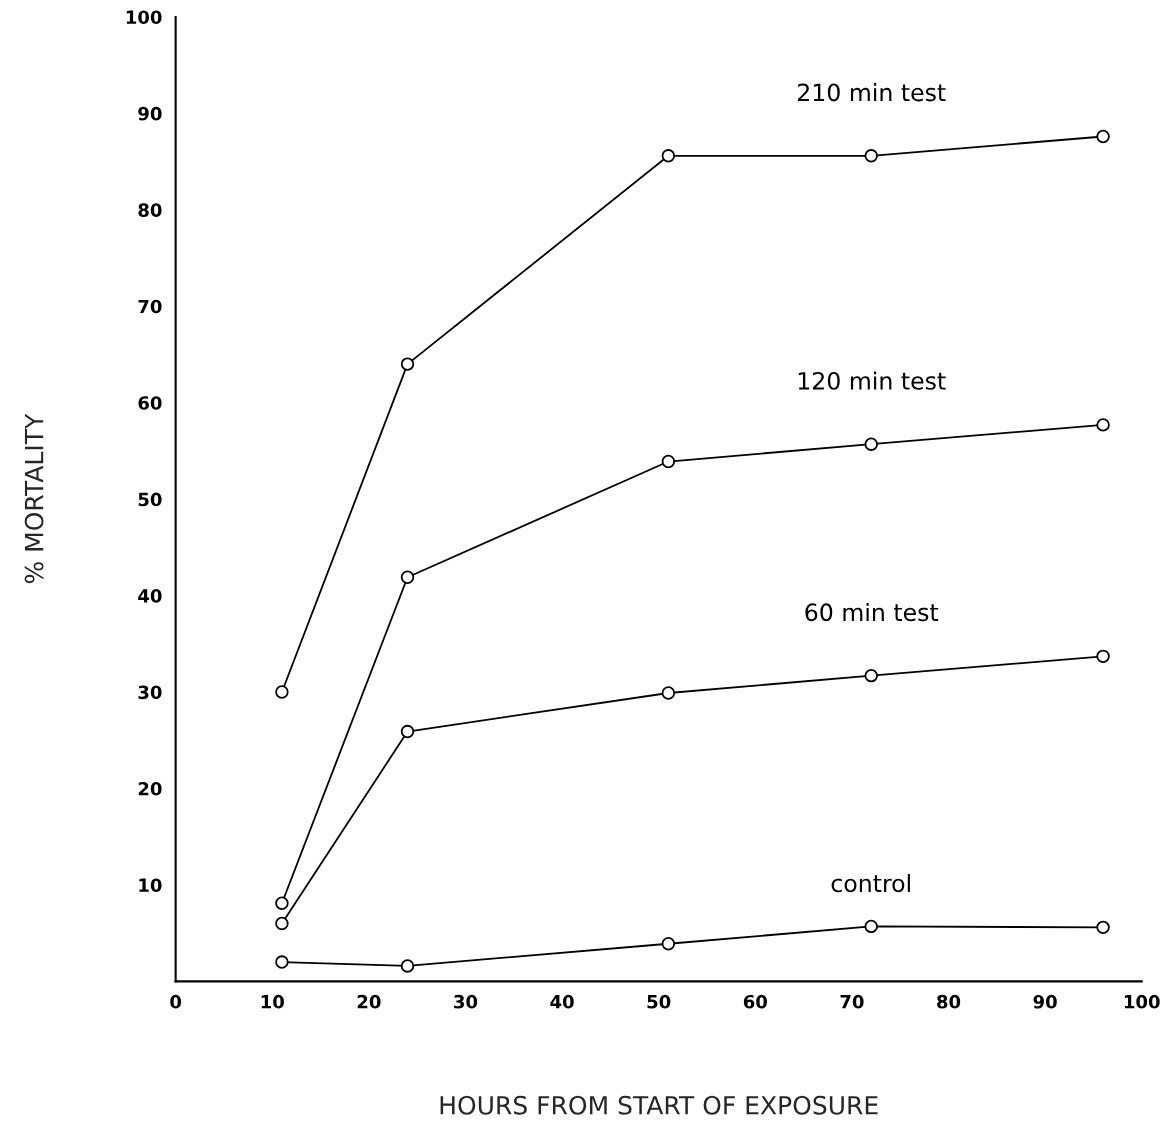  Describe the element at coordinates (150, 113) in the screenshot. I see `y-tick-label: 90` at that location.